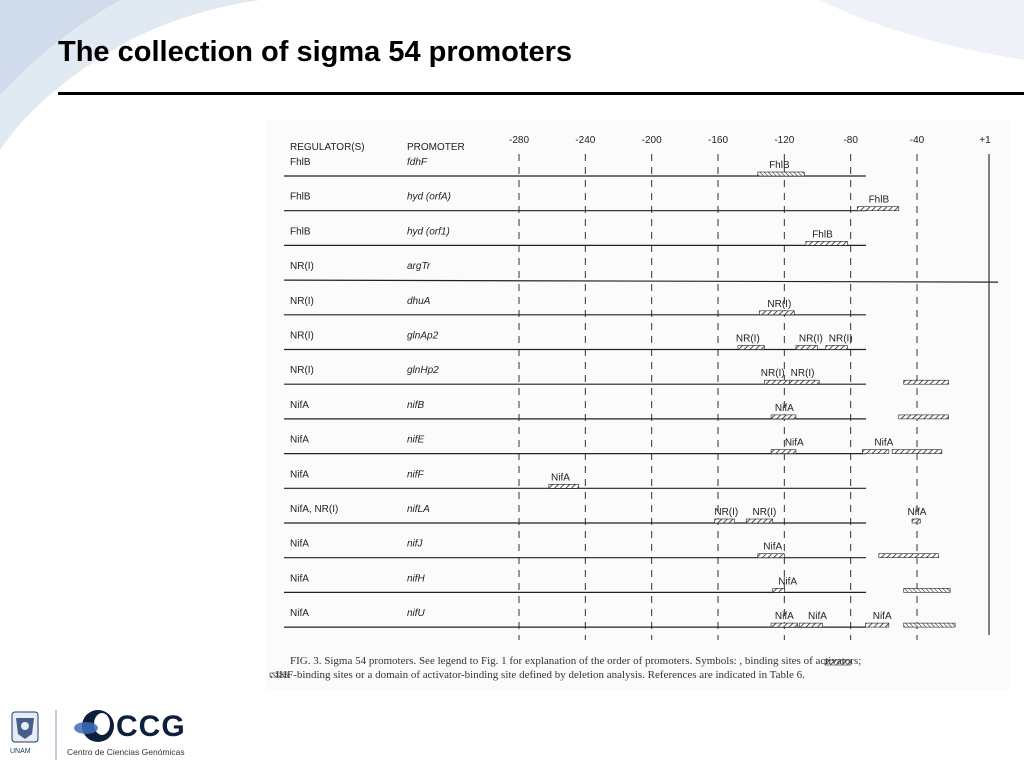  What do you see at coordinates (838, 662) in the screenshot?
I see `legend-activator-symbol` at bounding box center [838, 662].